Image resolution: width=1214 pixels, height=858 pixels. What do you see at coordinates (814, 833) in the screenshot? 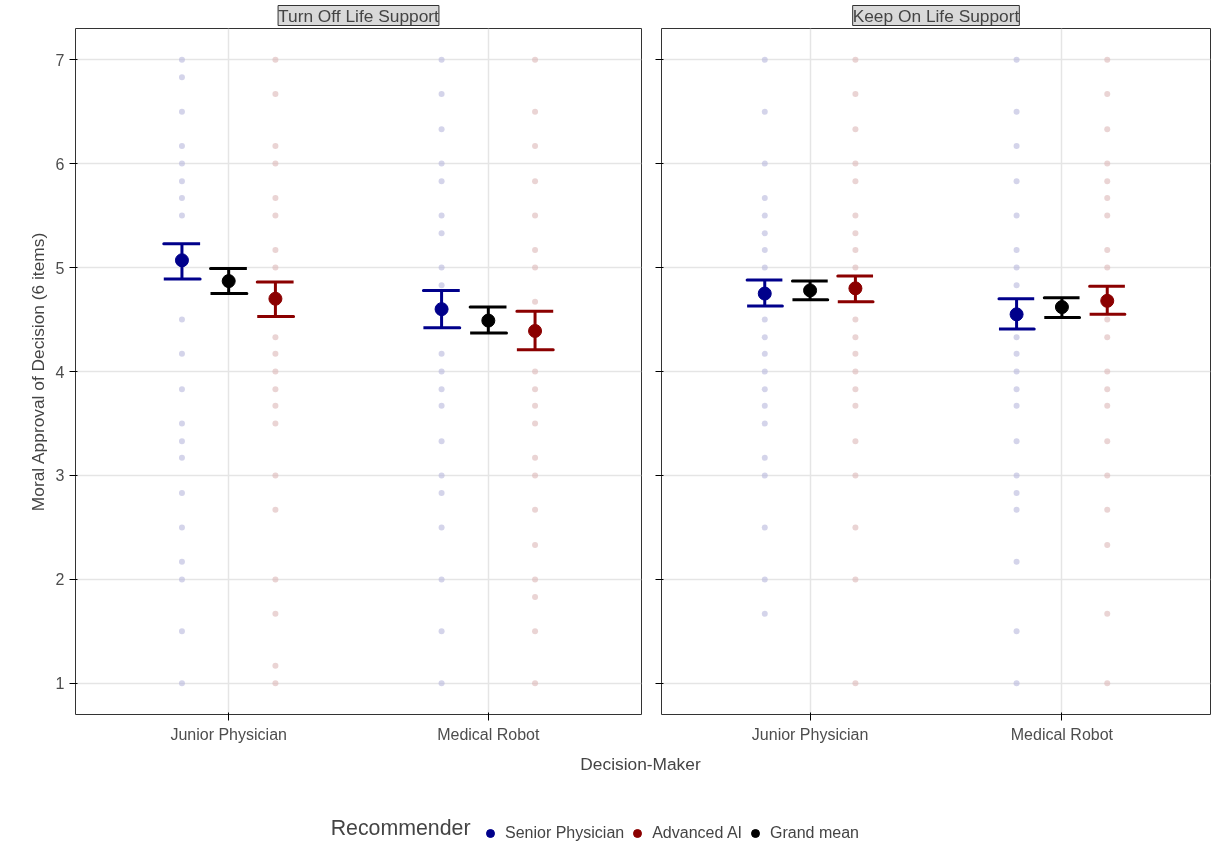
I see `legend-label: Grand mean` at bounding box center [814, 833].